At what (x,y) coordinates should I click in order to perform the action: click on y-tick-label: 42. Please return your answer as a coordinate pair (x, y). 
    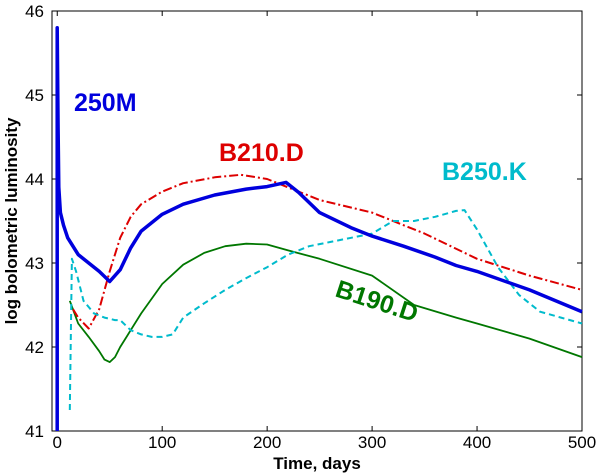
    Looking at the image, I should click on (34, 347).